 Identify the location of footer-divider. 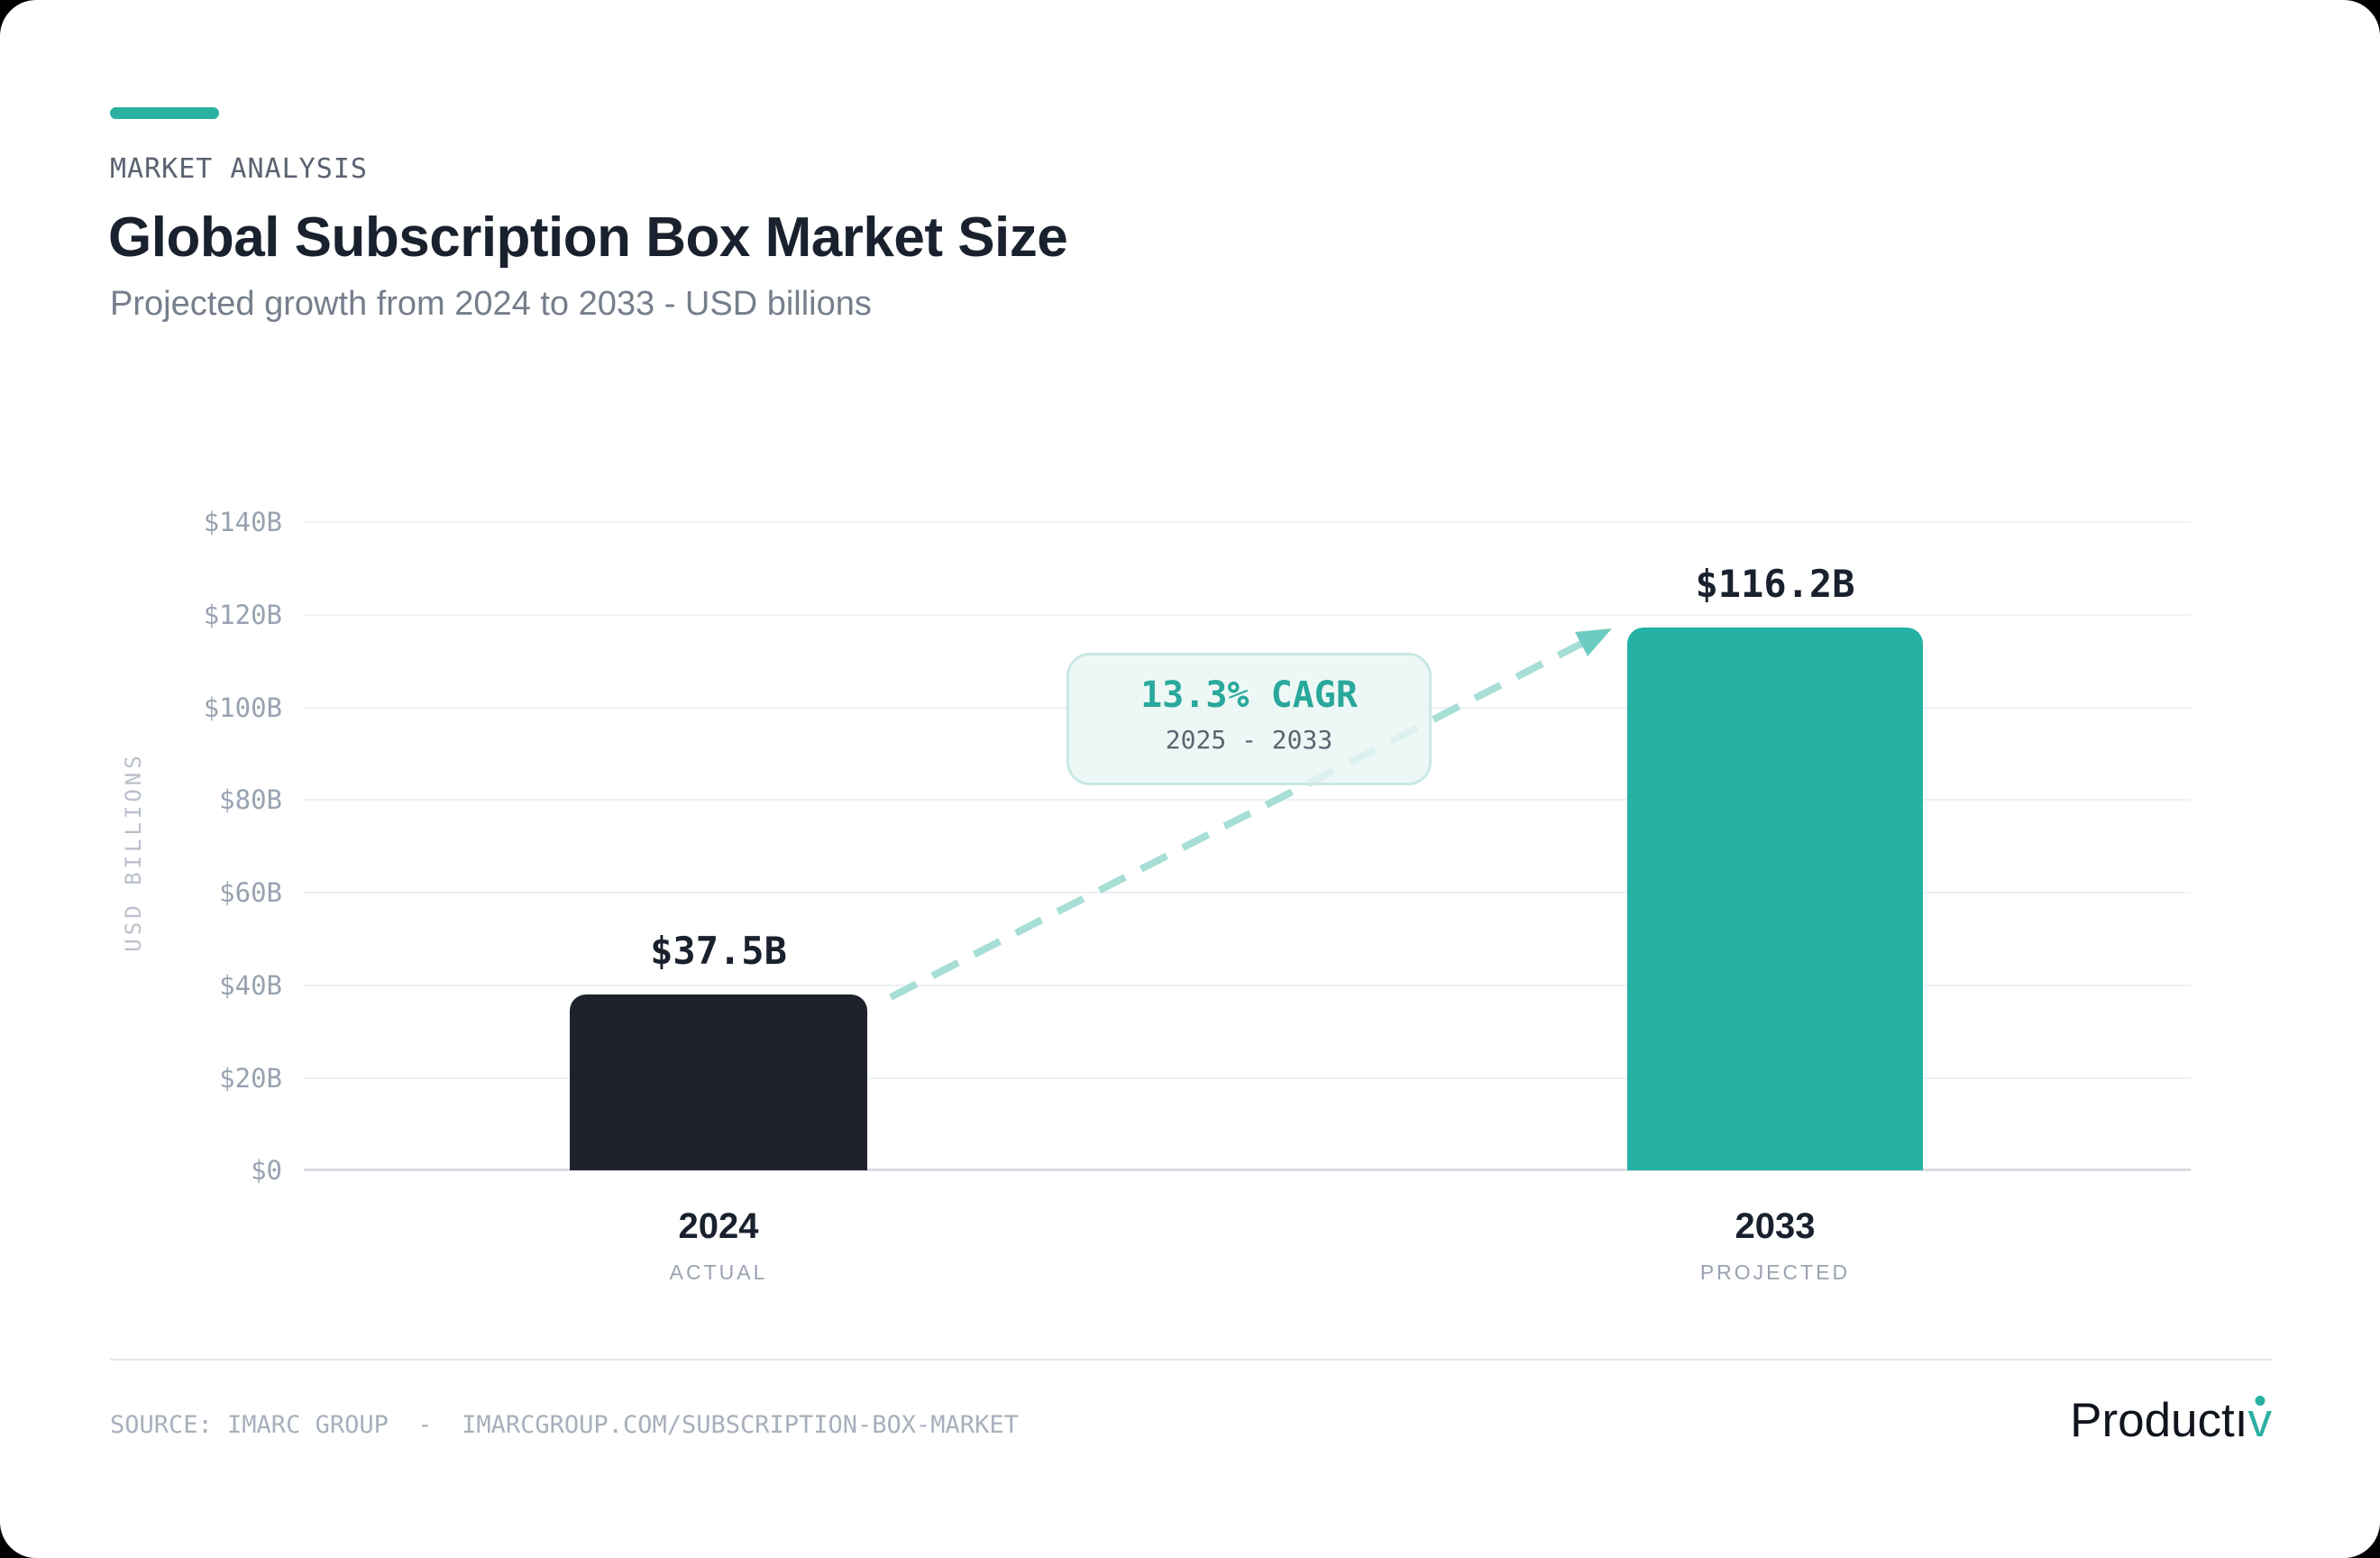
(1191, 1360).